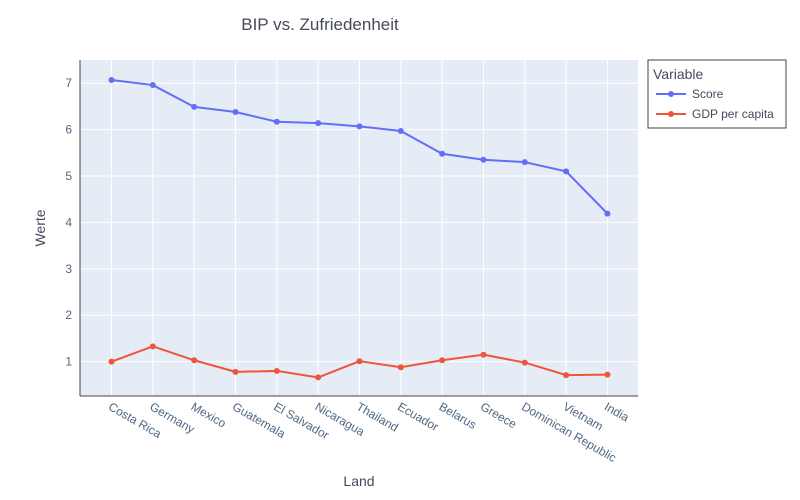 This screenshot has width=800, height=500. Describe the element at coordinates (68, 362) in the screenshot. I see `y-tick-label: 1` at that location.